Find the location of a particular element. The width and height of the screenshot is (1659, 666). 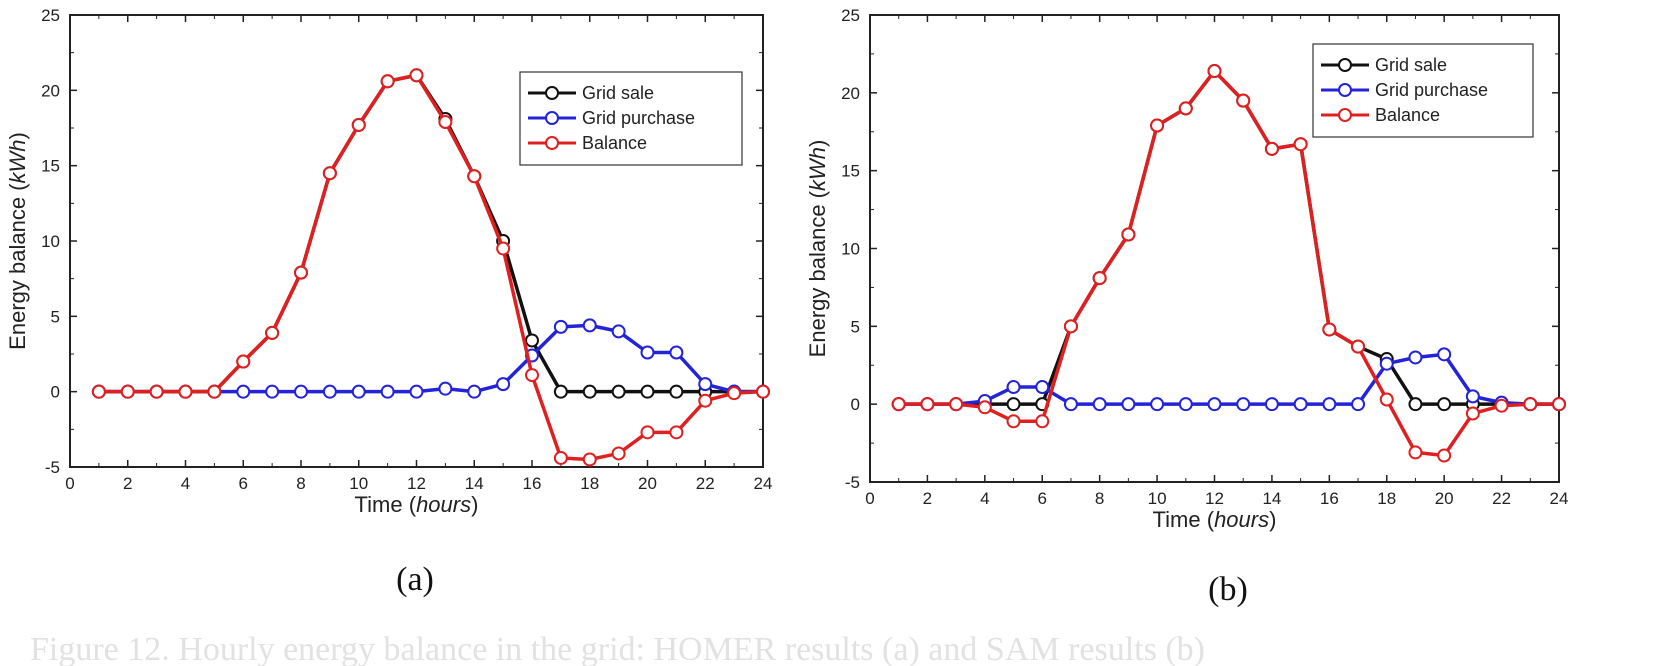

legend-entry: Grid purchase is located at coordinates (611, 118).